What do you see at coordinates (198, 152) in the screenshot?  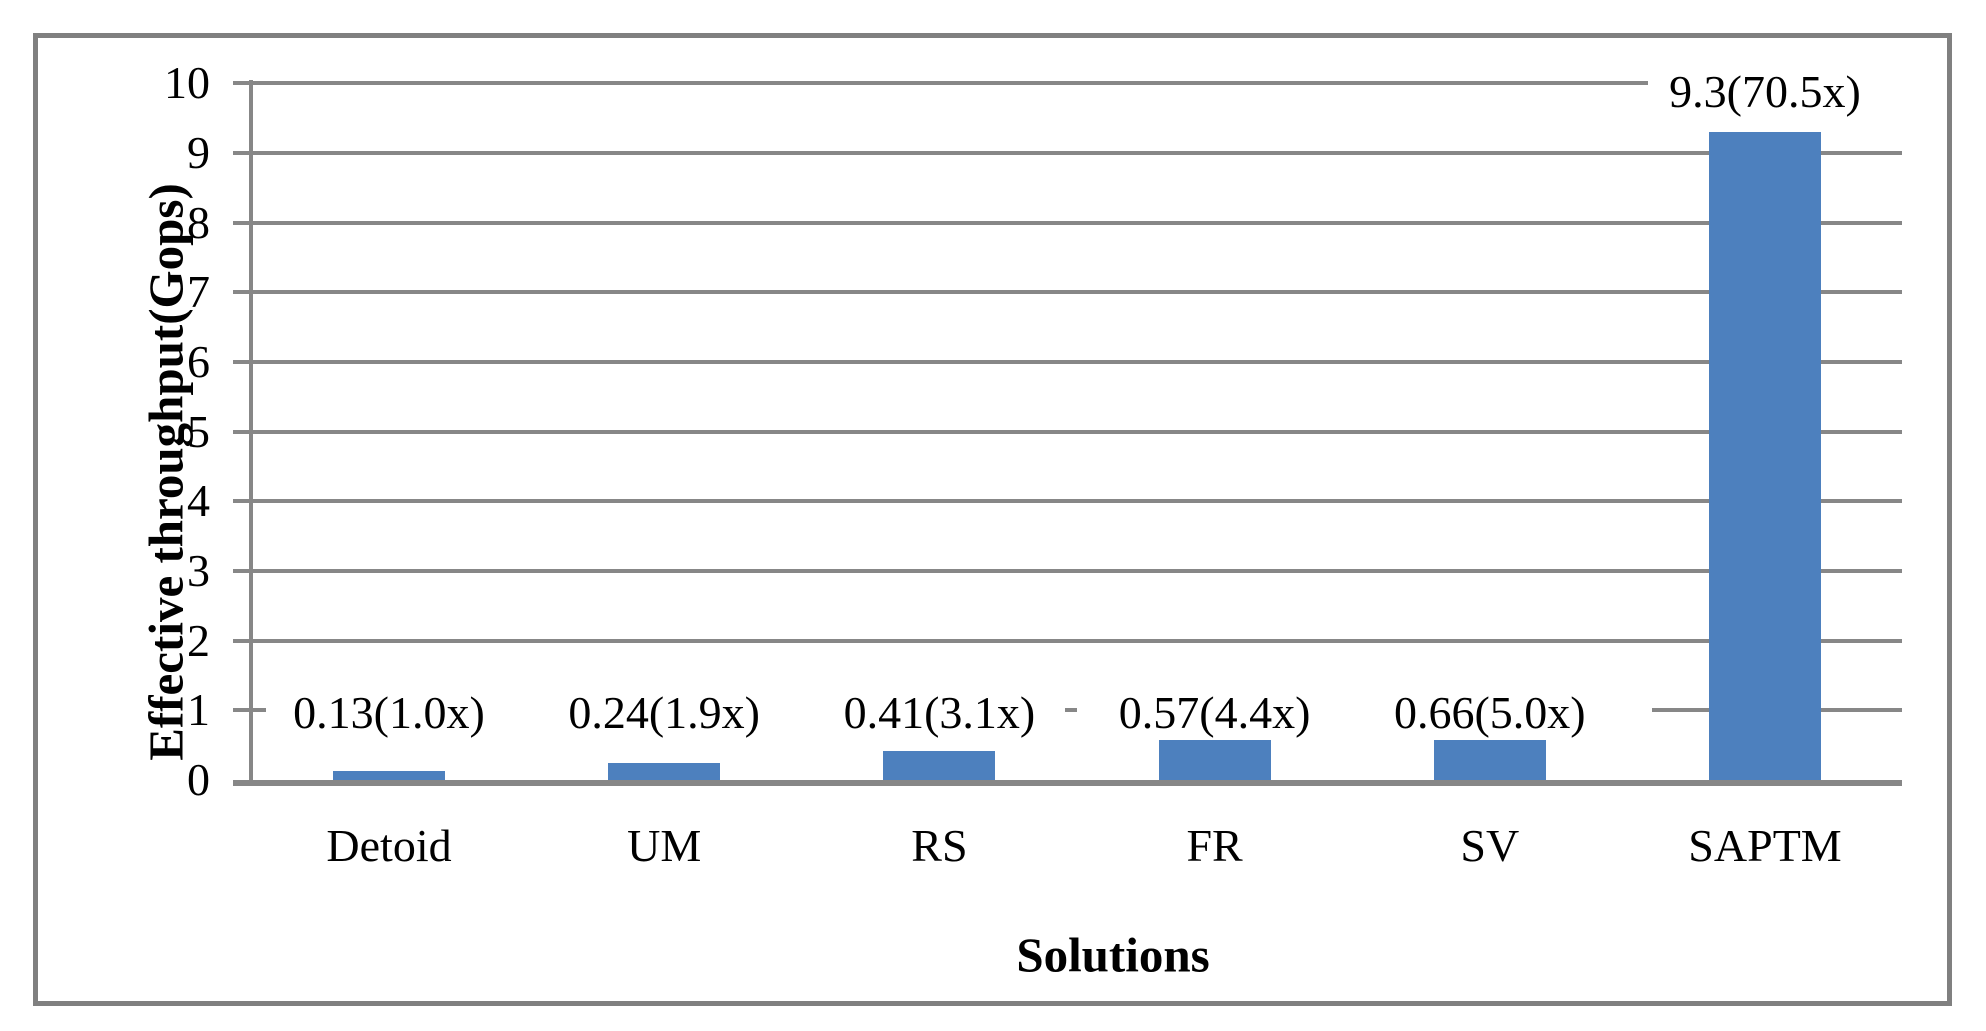 I see `y-tick-label: 9` at bounding box center [198, 152].